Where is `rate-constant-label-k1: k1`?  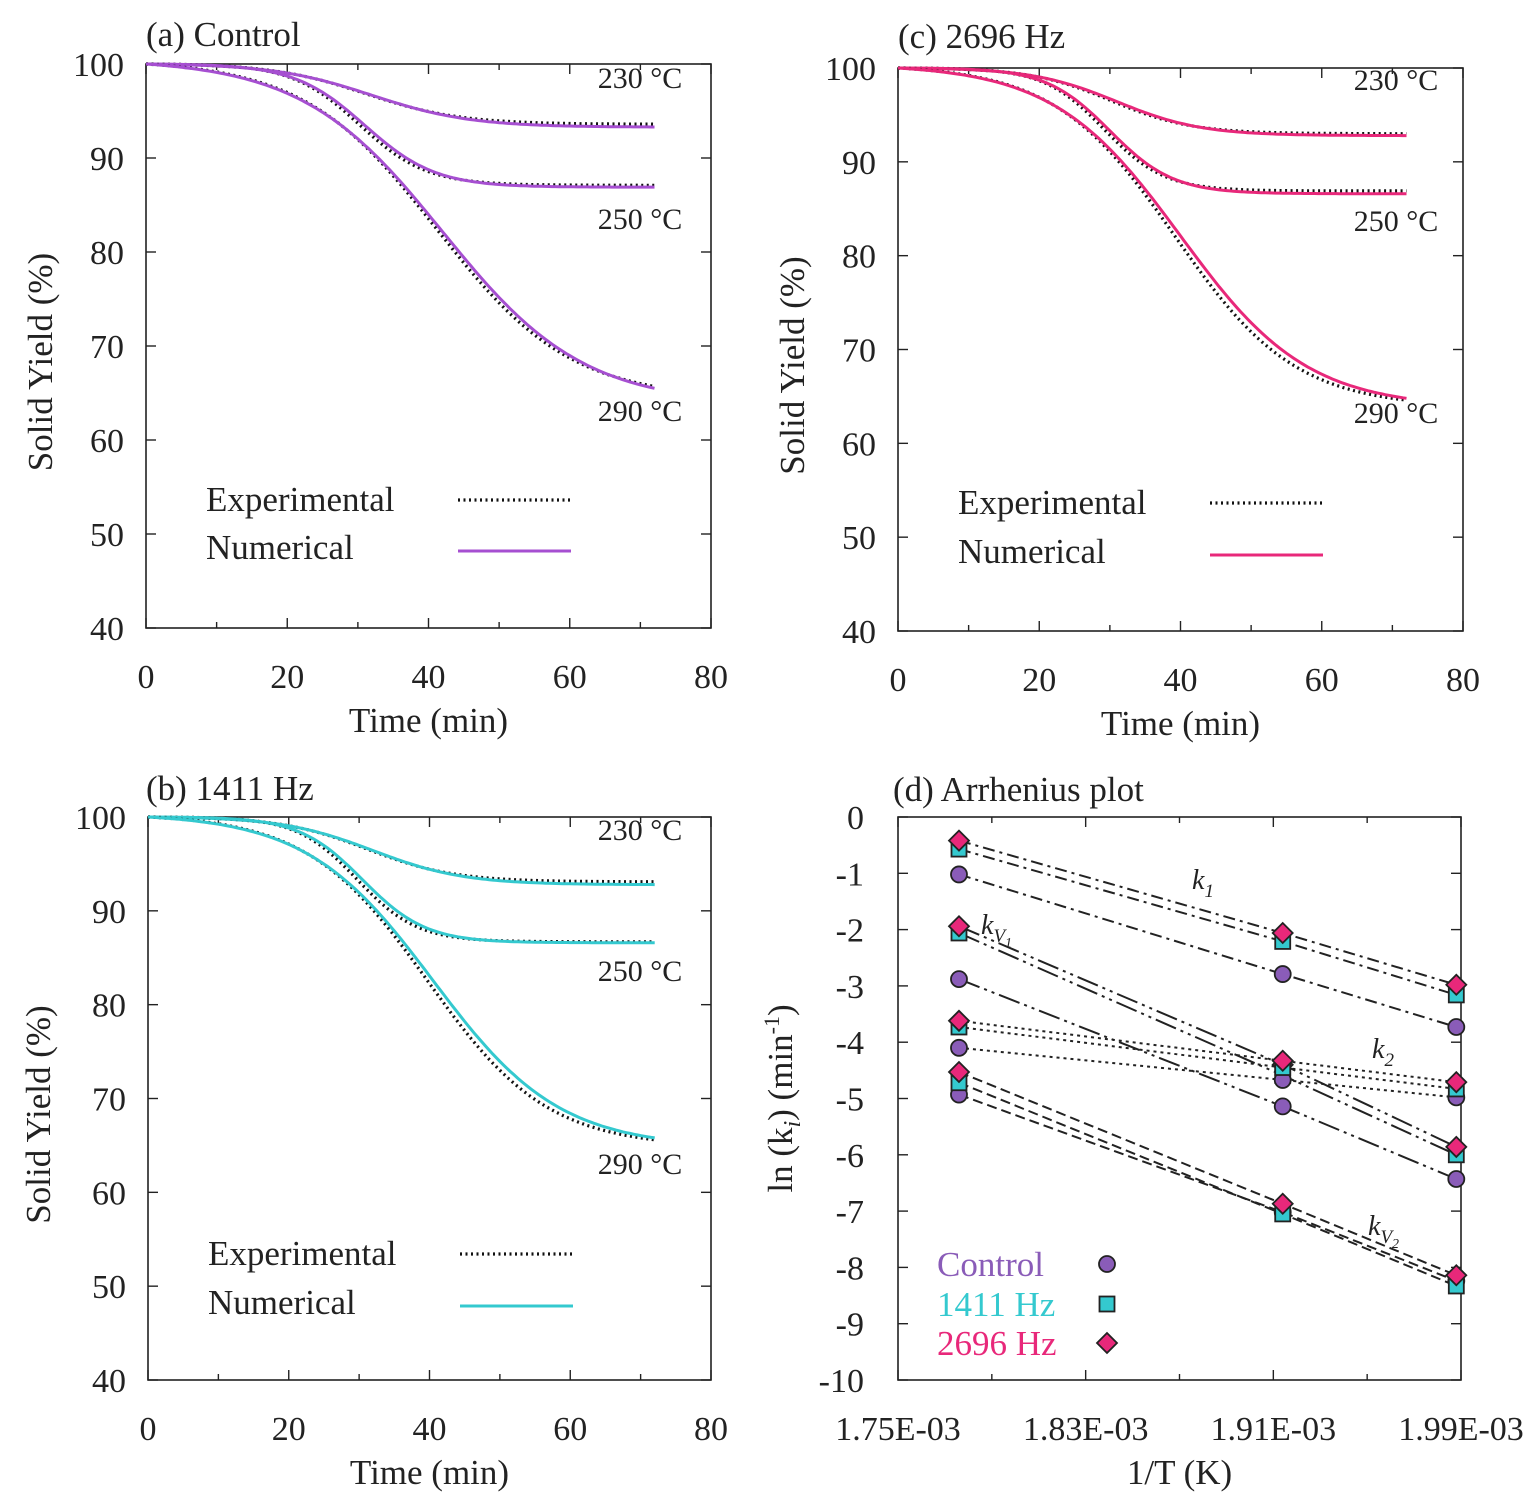
rate-constant-label-k1: k1 is located at coordinates (1203, 883).